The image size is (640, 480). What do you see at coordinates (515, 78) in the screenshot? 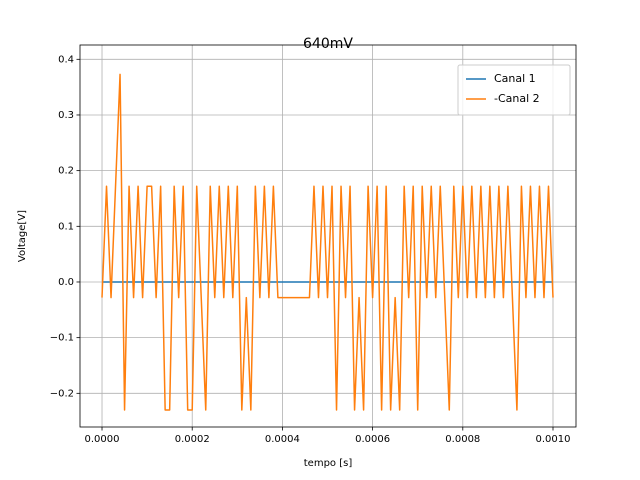
I see `legend-label: Canal 1` at bounding box center [515, 78].